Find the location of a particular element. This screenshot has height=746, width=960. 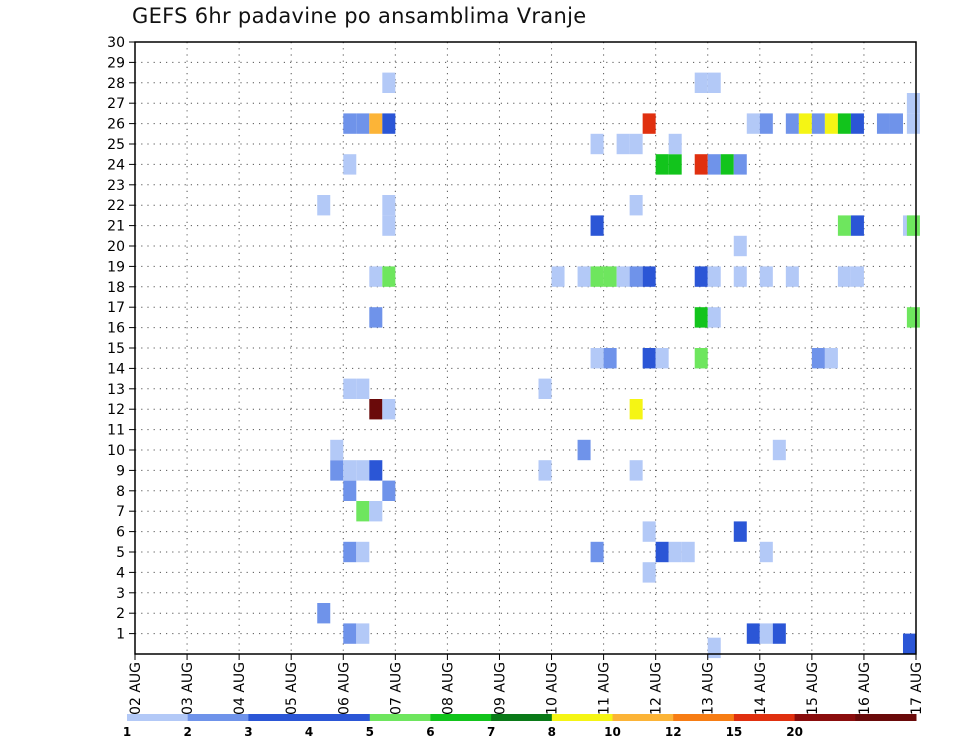

x-tick-label: 08 AUG is located at coordinates (448, 688).